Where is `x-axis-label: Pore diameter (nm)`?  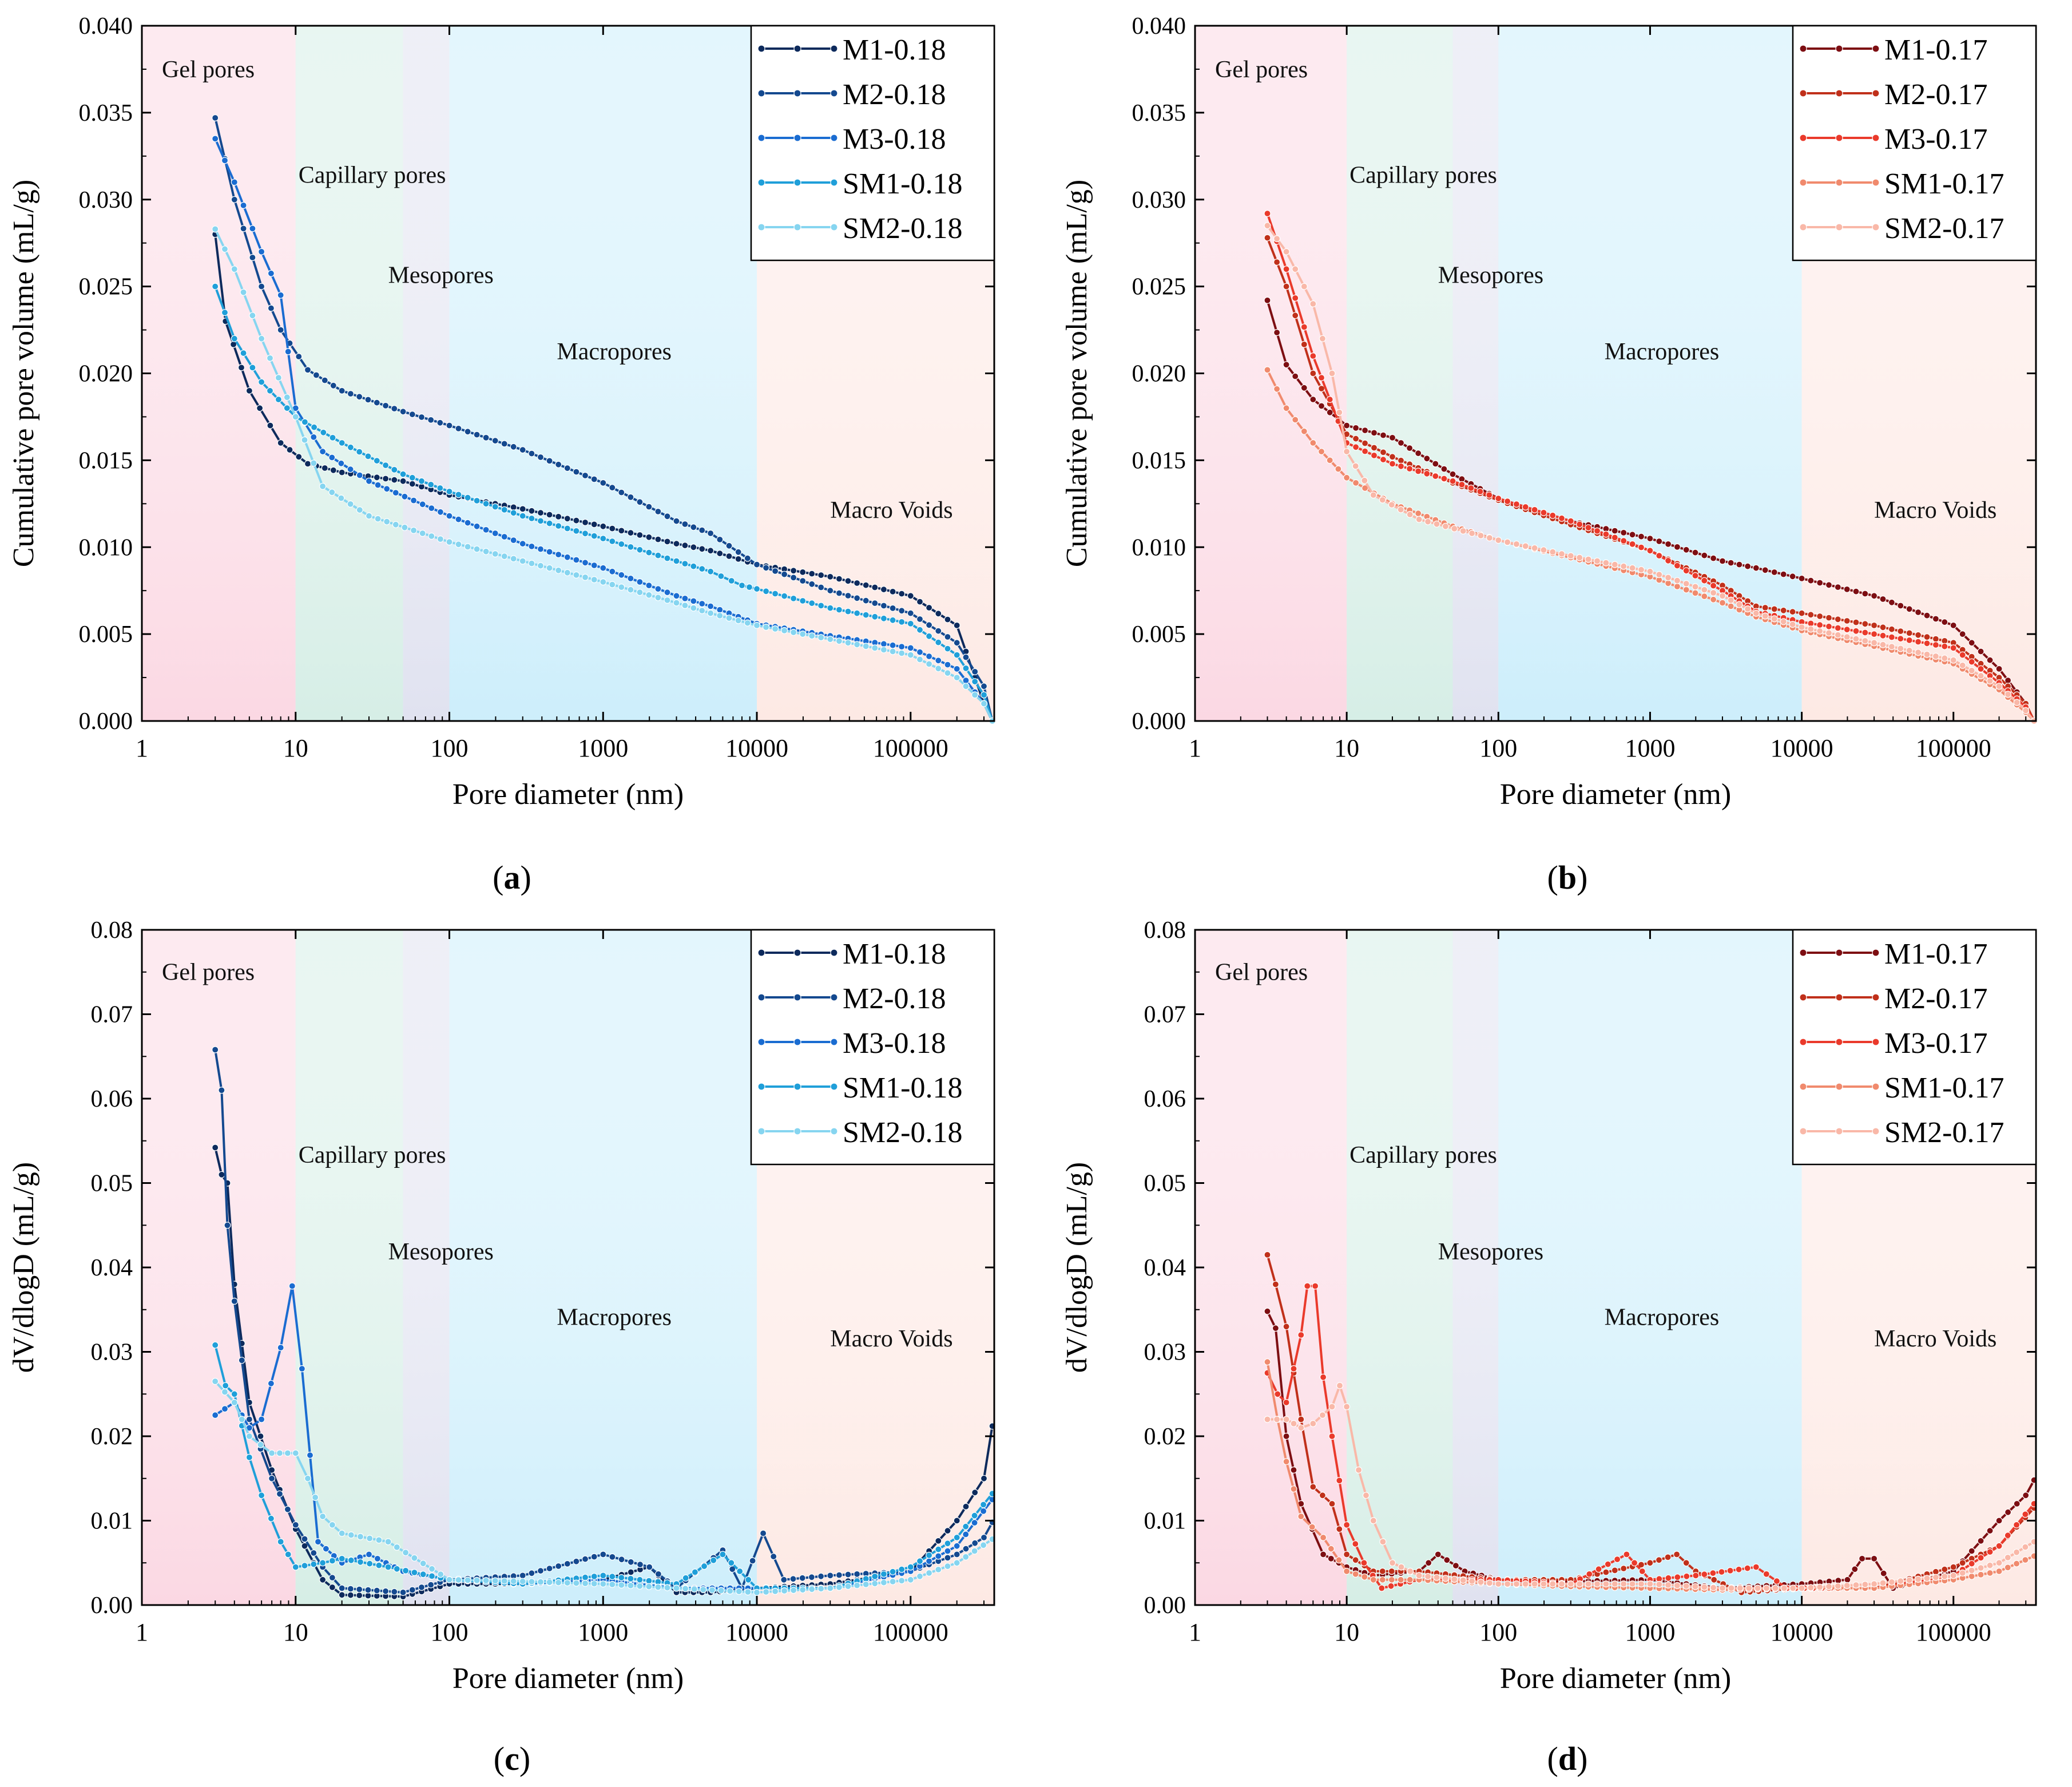
x-axis-label: Pore diameter (nm) is located at coordinates (568, 1678).